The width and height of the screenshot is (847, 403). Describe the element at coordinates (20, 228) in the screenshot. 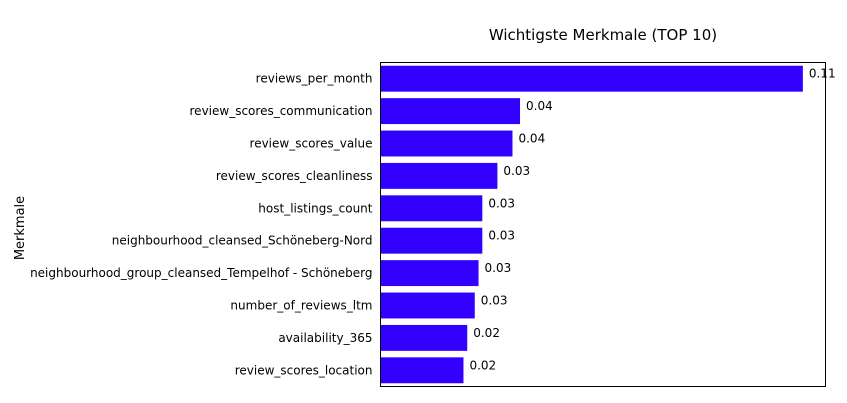

I see `y-axis-label: Merkmale` at that location.